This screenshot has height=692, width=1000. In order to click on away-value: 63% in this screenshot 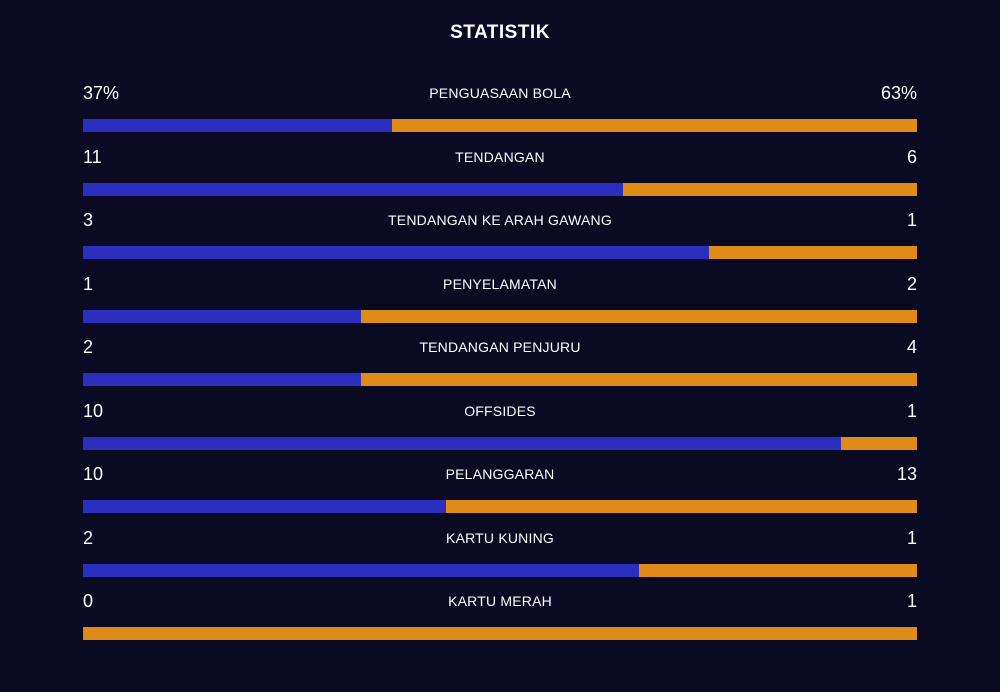, I will do `click(898, 93)`.